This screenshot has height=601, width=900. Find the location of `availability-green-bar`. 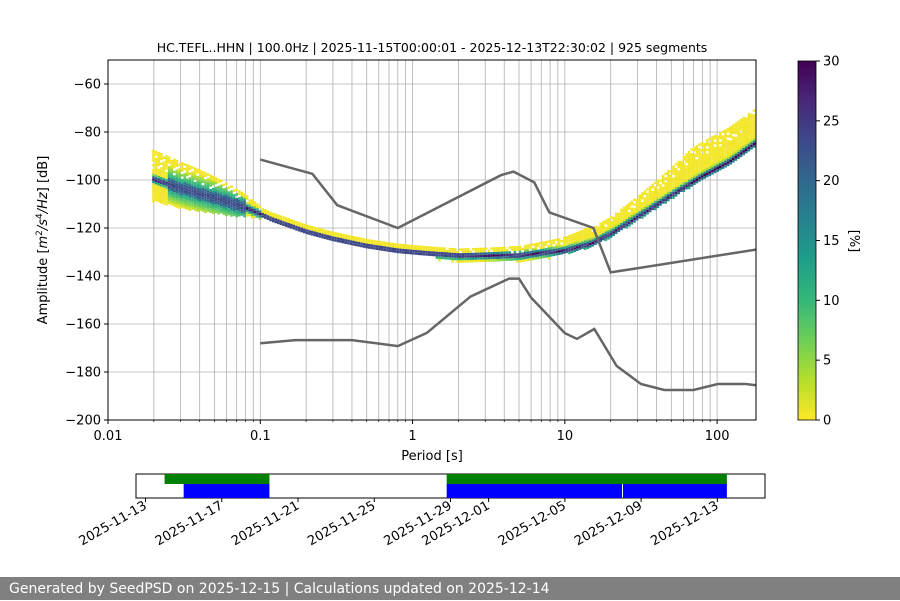

availability-green-bar is located at coordinates (217, 479).